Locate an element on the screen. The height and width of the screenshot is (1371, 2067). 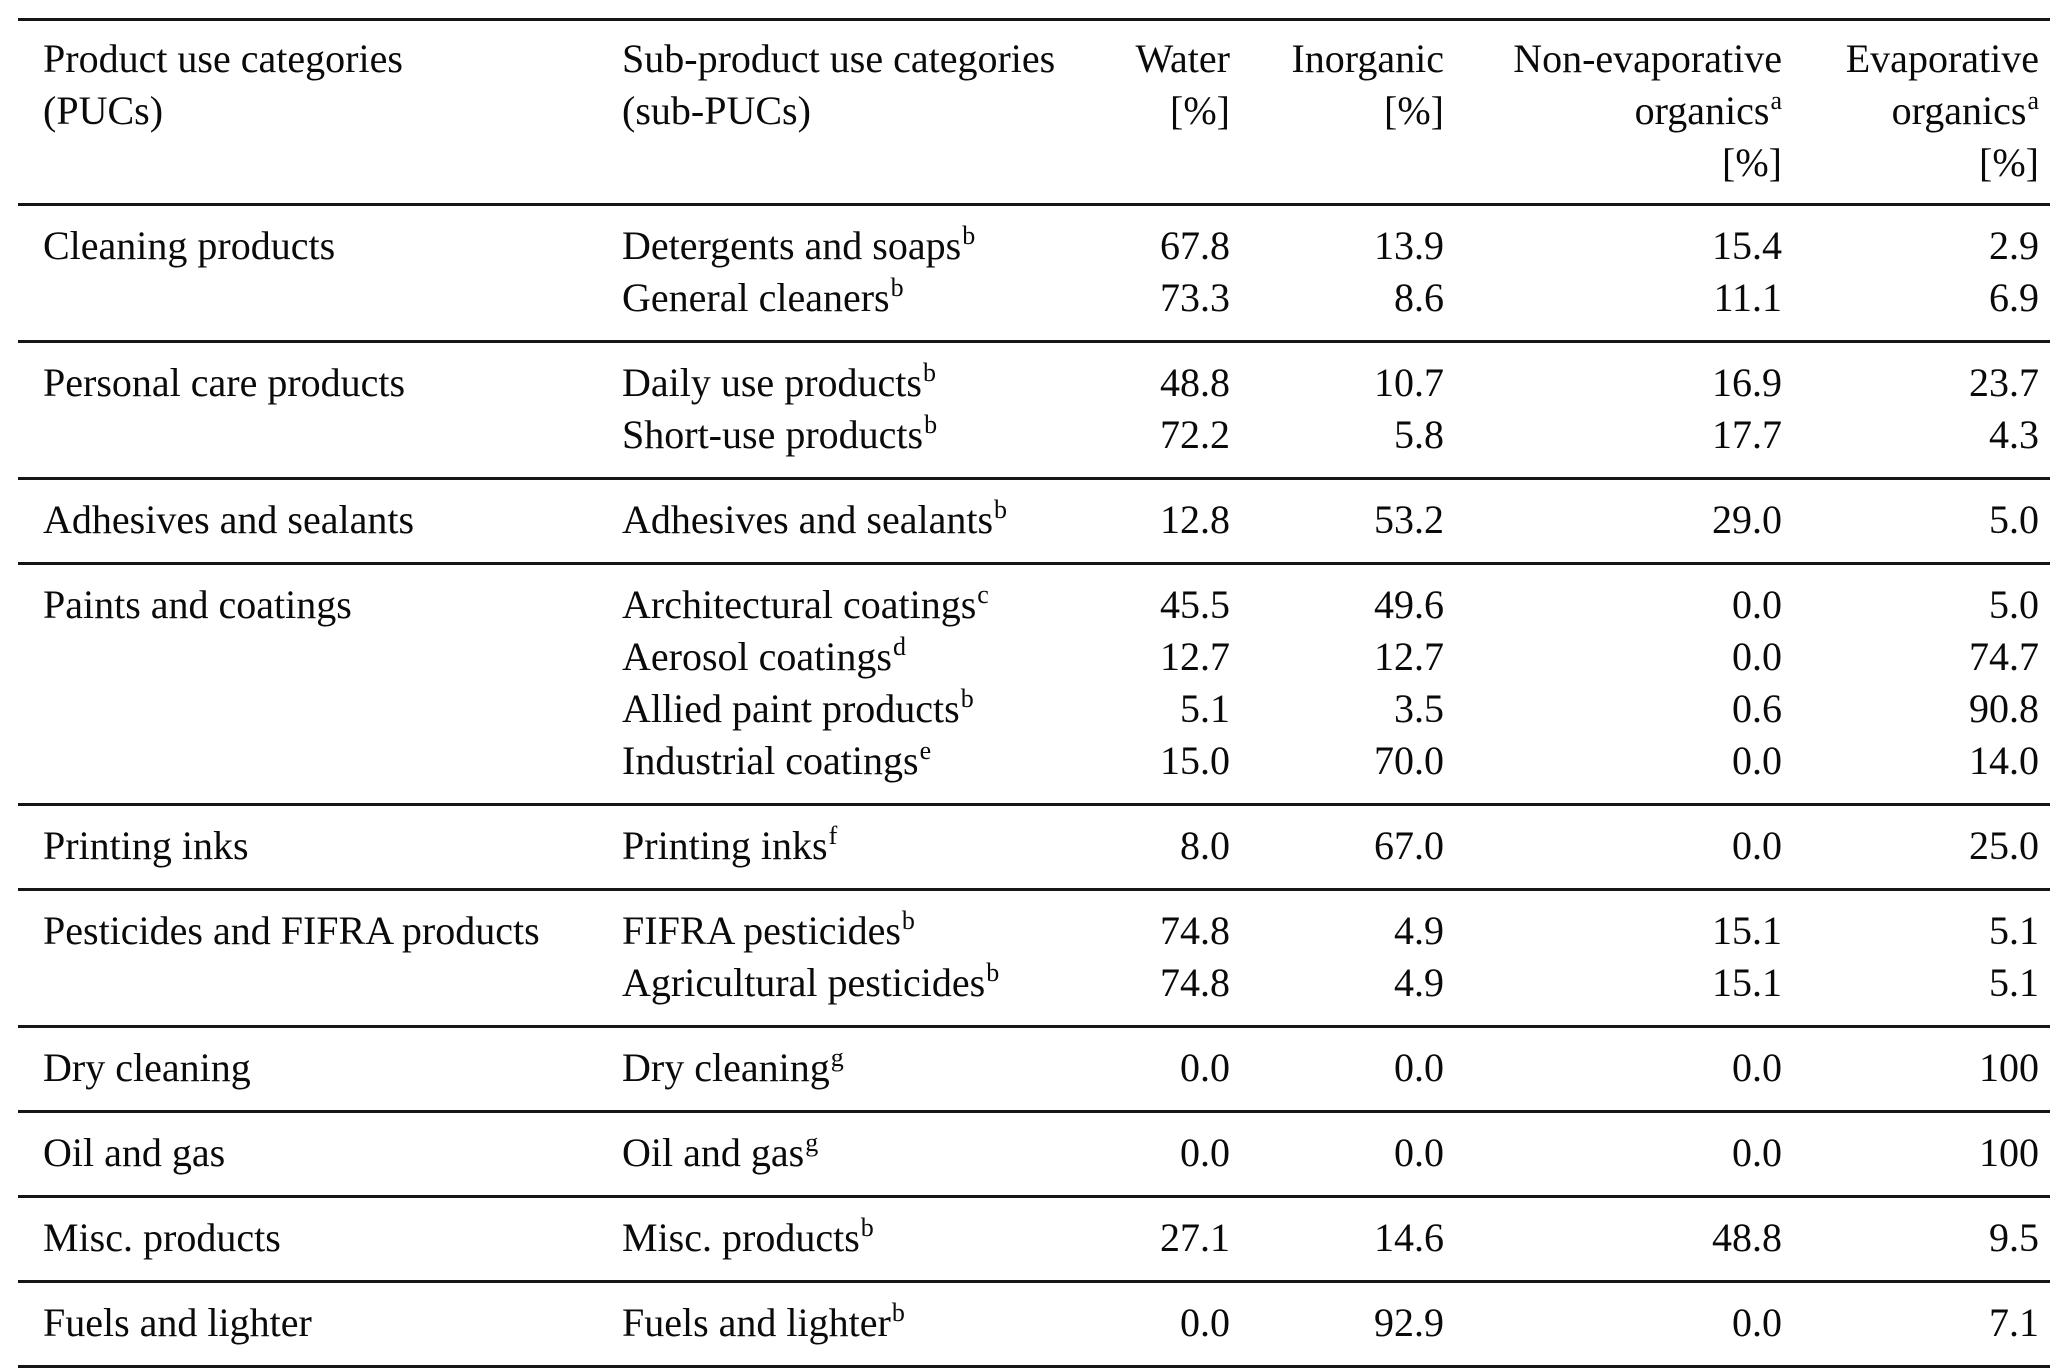
nonevap-value-cell: 16.9 is located at coordinates (1747, 382).